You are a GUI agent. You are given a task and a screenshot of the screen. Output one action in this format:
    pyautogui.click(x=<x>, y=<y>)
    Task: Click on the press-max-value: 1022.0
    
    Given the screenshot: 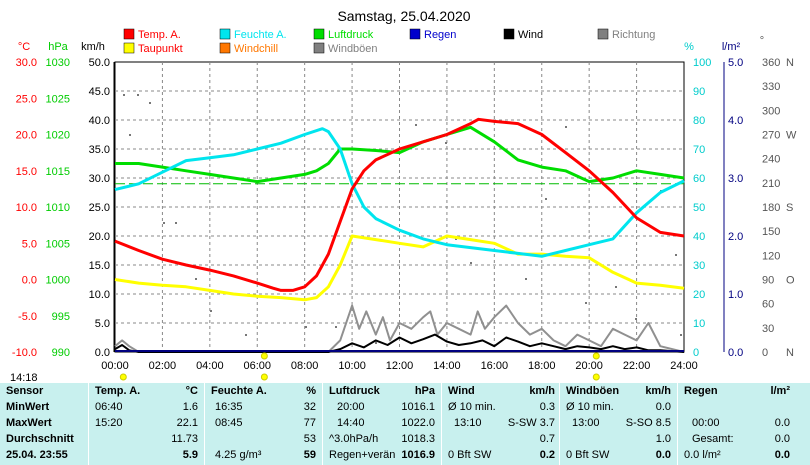 What is the action you would take?
    pyautogui.click(x=418, y=423)
    